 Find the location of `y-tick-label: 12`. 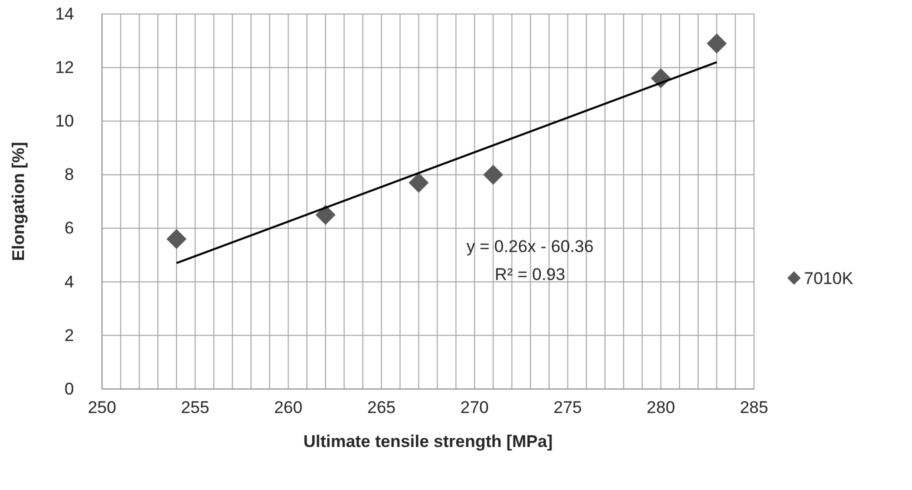

y-tick-label: 12 is located at coordinates (64, 68).